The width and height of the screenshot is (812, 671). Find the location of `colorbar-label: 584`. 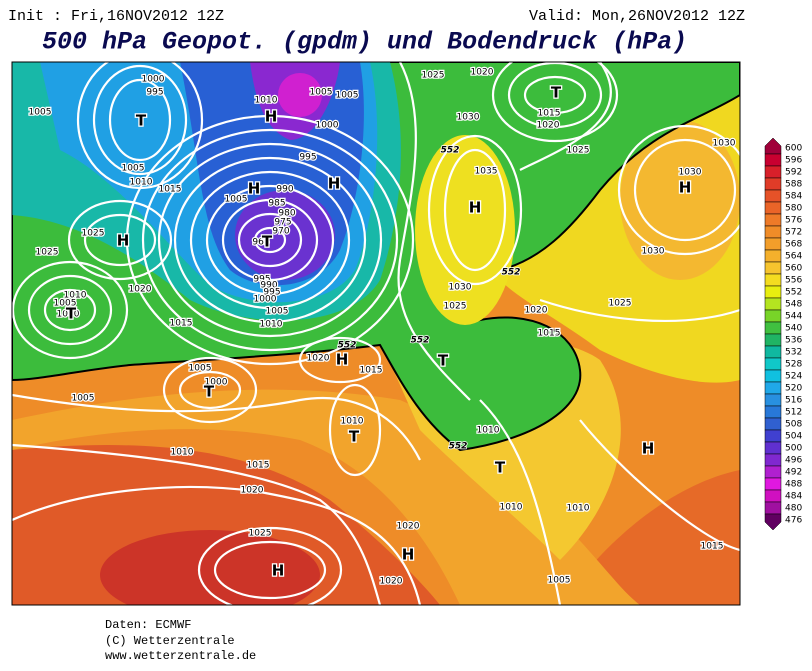

colorbar-label: 584 is located at coordinates (793, 197).